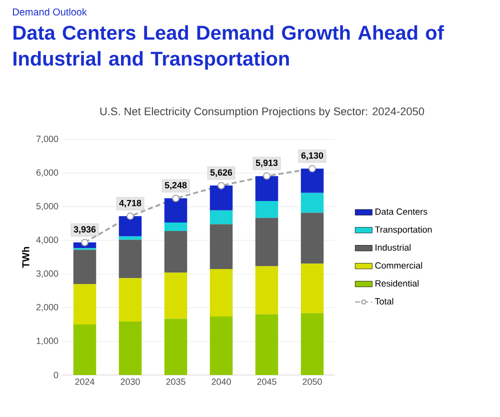 The image size is (500, 417). What do you see at coordinates (85, 230) in the screenshot?
I see `data-label: 3,936` at bounding box center [85, 230].